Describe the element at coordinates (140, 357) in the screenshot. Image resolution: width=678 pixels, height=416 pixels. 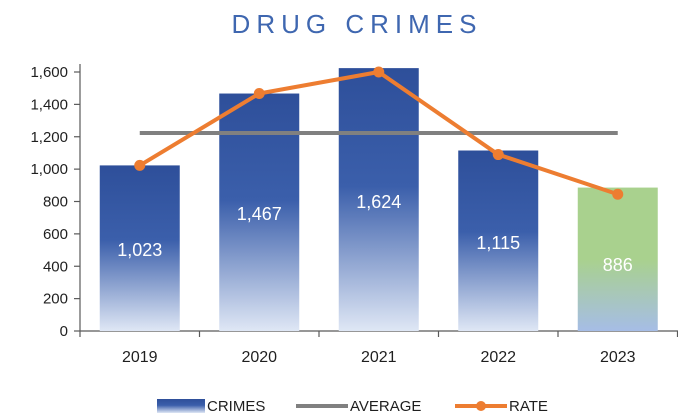
I see `x-tick-label: 2019` at that location.